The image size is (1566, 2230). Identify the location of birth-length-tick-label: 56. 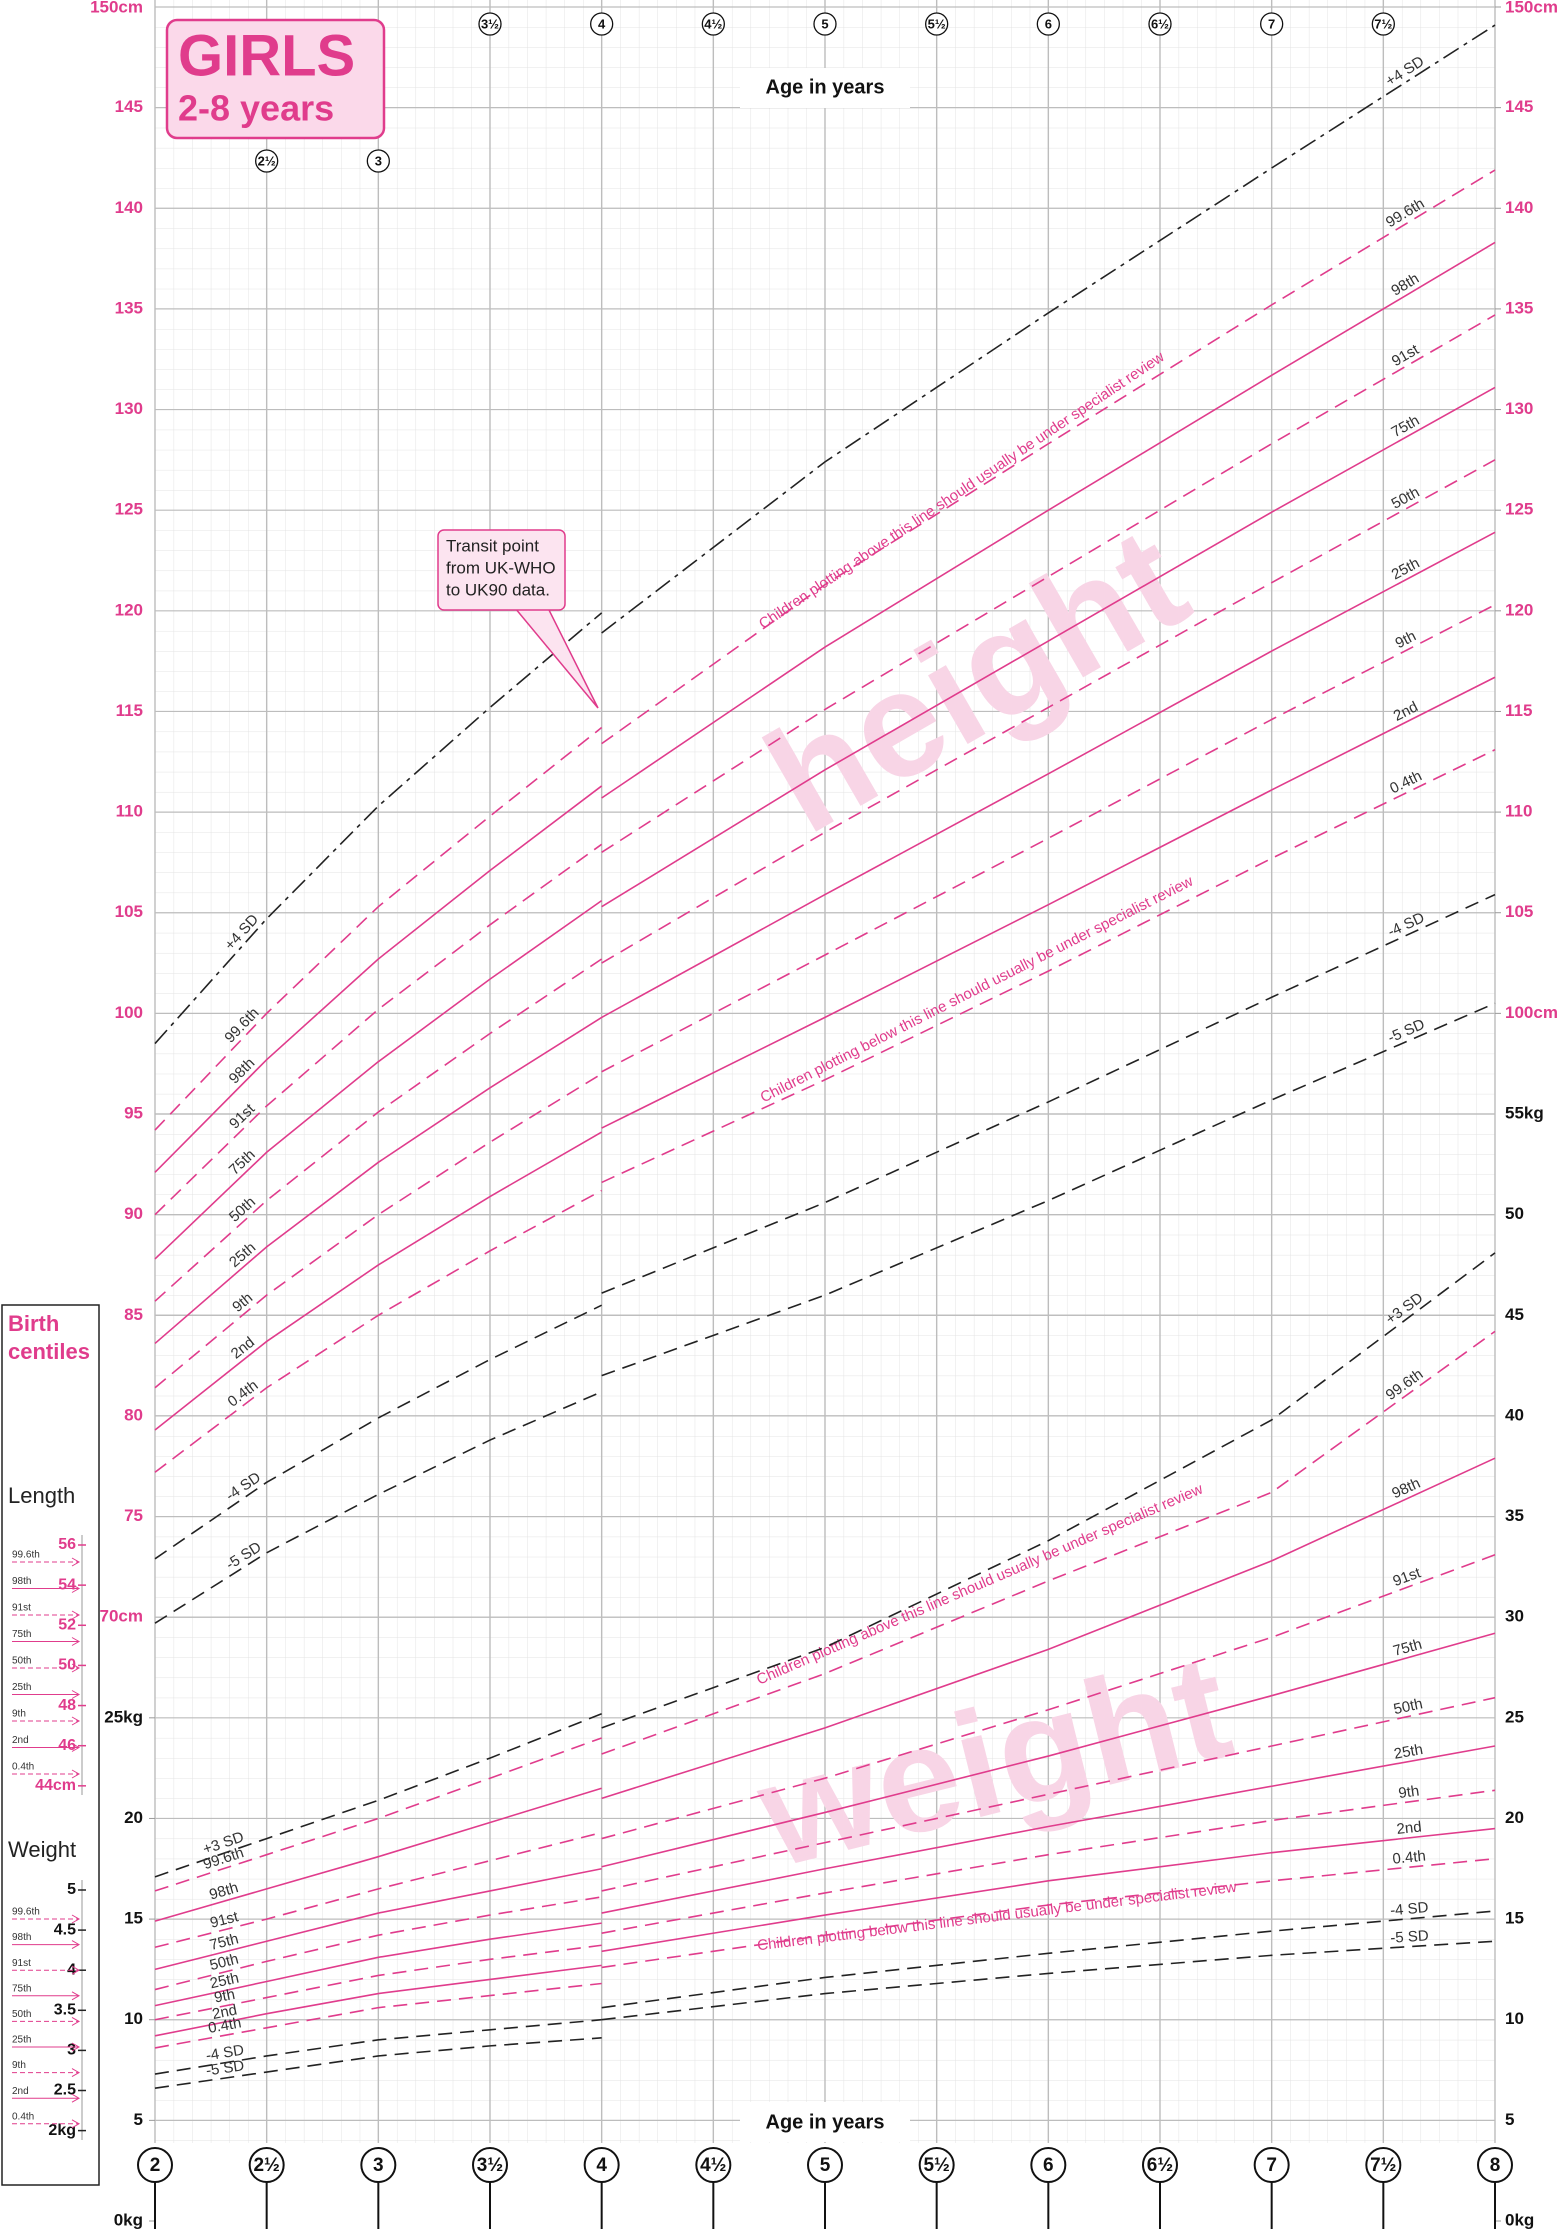
(67, 1544).